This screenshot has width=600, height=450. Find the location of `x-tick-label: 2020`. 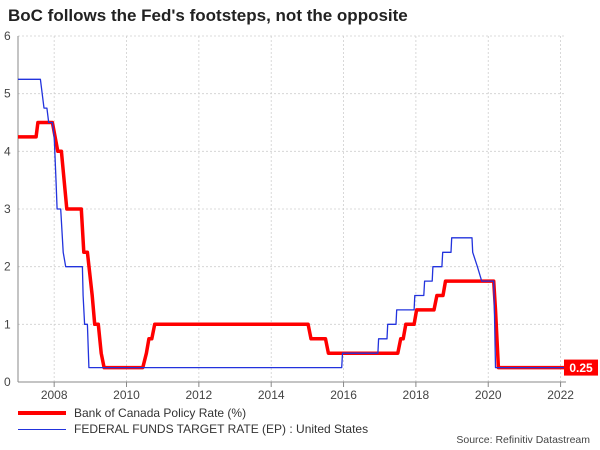

x-tick-label: 2020 is located at coordinates (488, 395).